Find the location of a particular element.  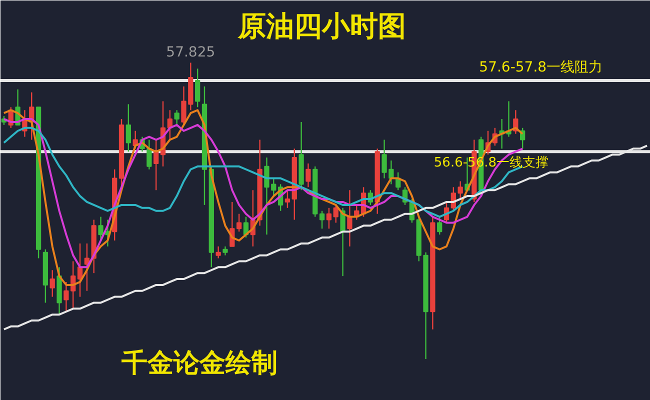

annotation: 57.825 is located at coordinates (191, 52).